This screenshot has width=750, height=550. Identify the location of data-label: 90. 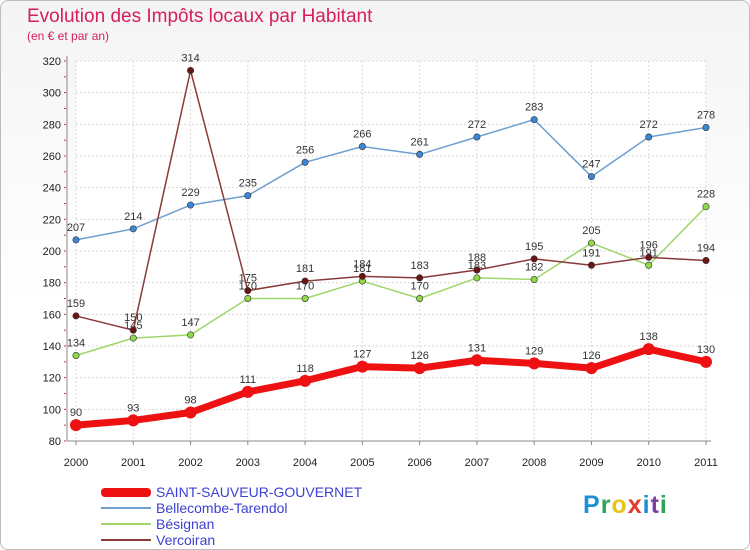
(76, 413).